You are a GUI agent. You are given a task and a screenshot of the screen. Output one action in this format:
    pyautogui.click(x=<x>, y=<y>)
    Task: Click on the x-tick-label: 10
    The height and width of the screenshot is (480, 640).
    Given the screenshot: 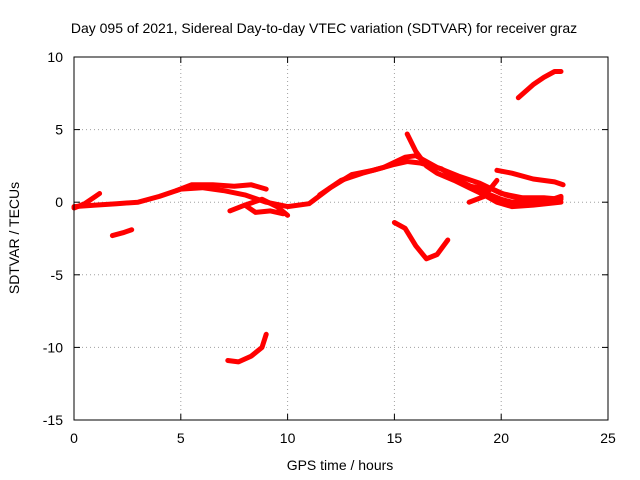 What is the action you would take?
    pyautogui.click(x=288, y=438)
    